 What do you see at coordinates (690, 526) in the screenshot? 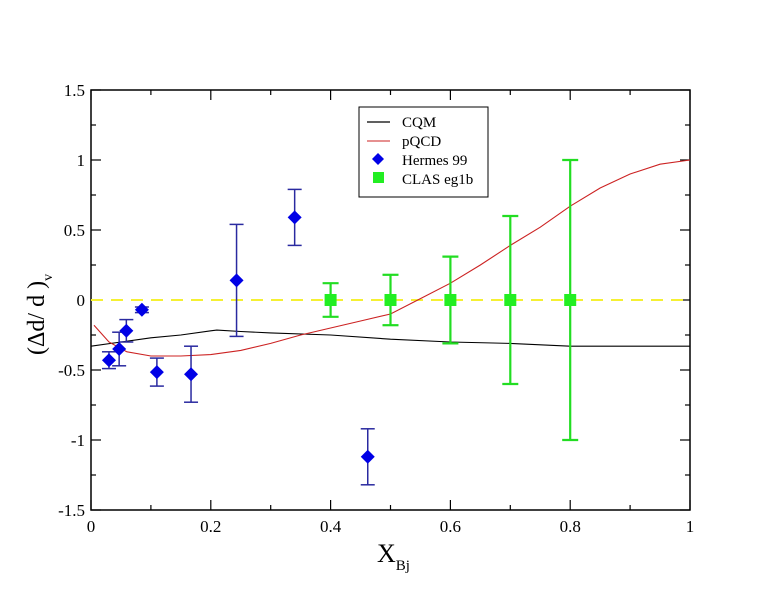
I see `x-tick-label: 1` at bounding box center [690, 526].